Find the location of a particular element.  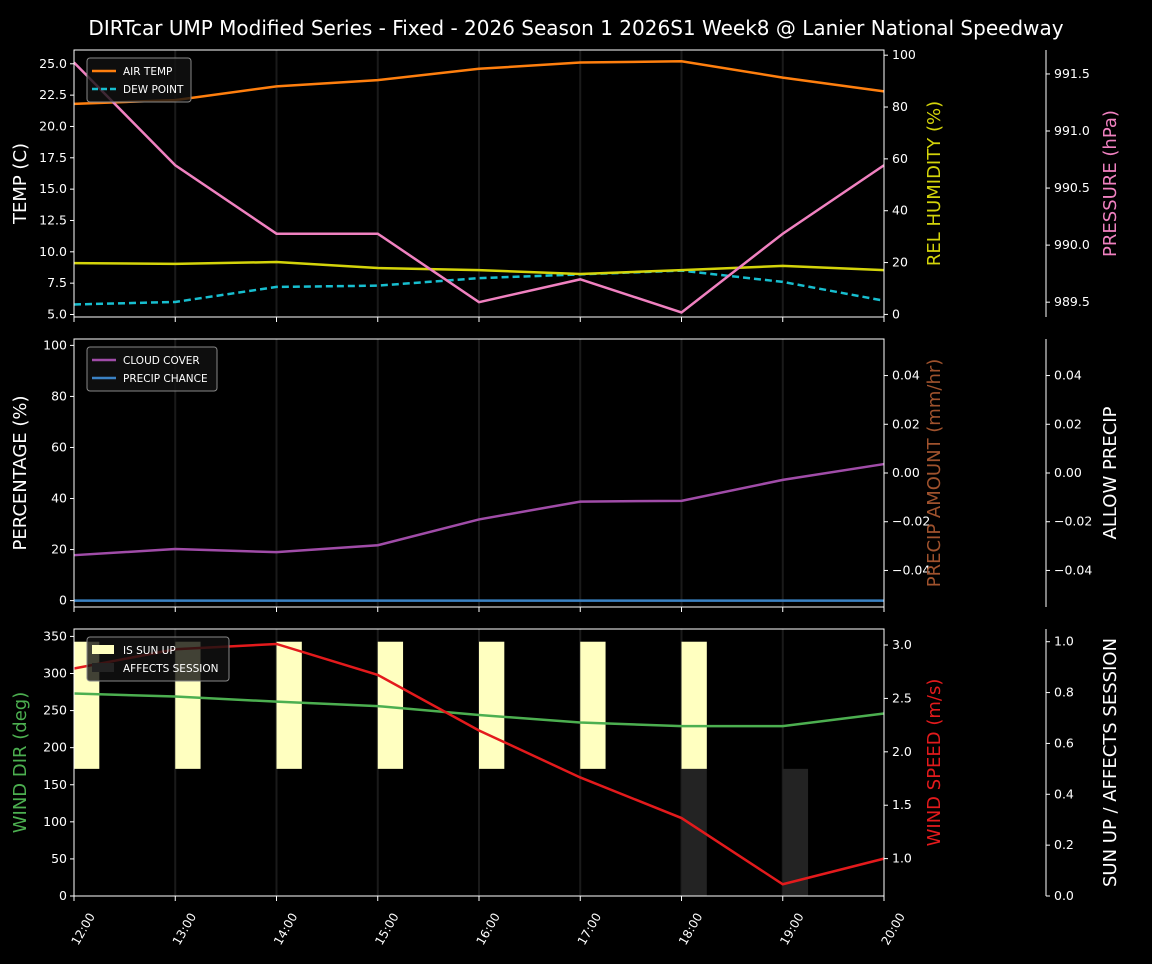

x-tick-label: 13:00 is located at coordinates (184, 929).